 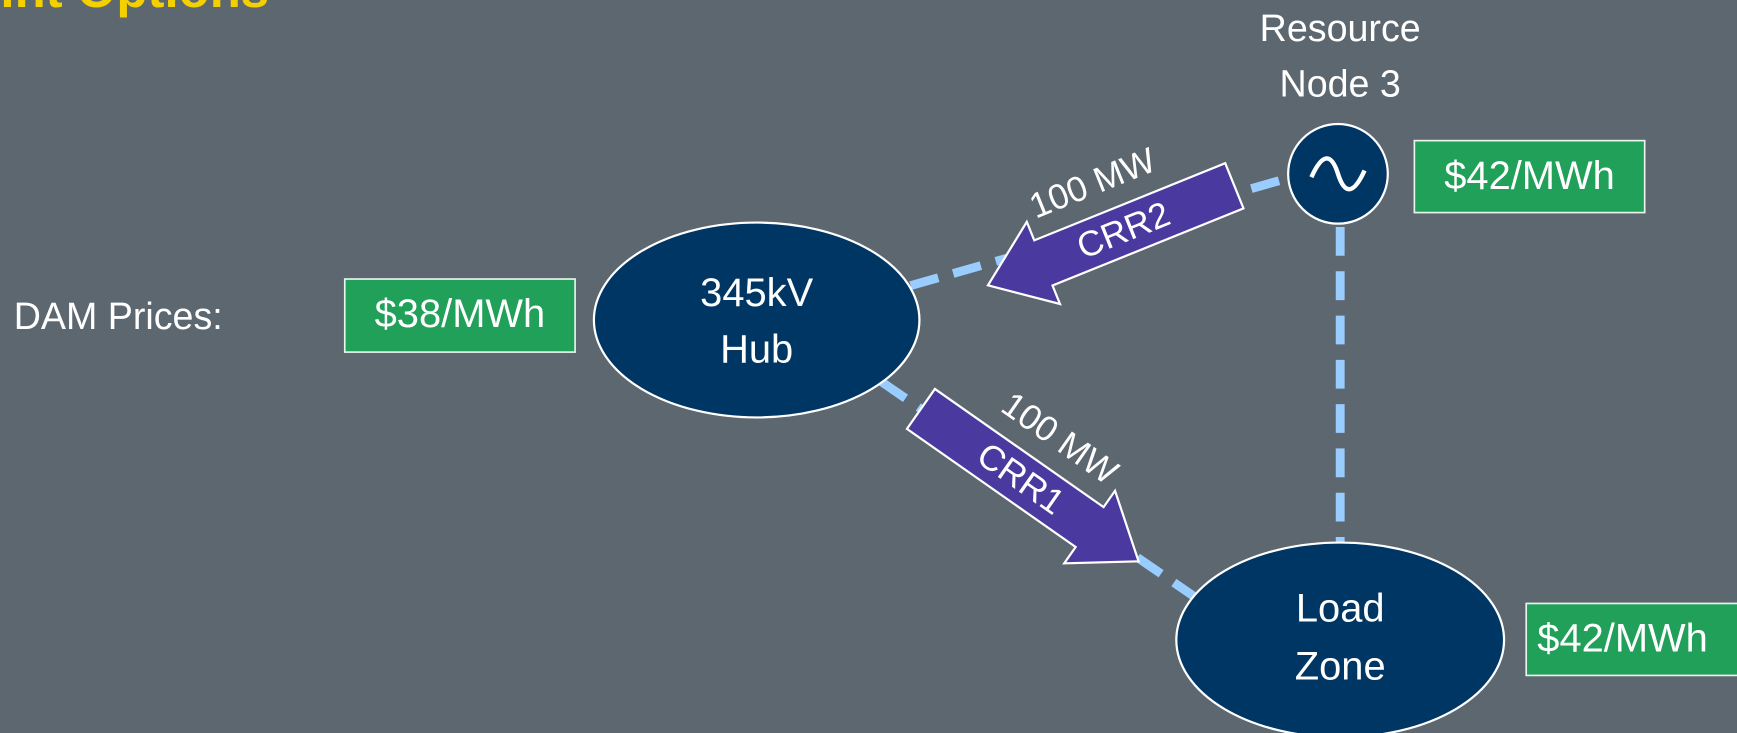 I want to click on node-label: Resource, so click(x=1340, y=28).